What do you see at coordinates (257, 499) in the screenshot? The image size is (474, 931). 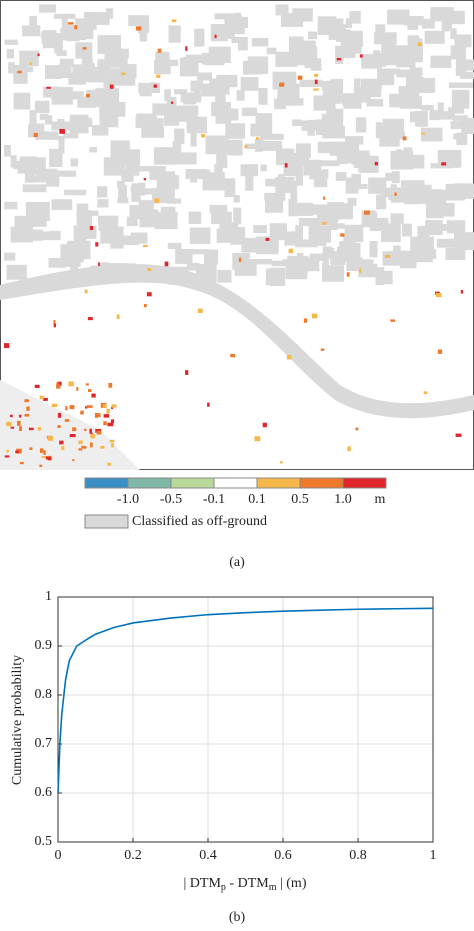 I see `colorbar-label: 0.1` at bounding box center [257, 499].